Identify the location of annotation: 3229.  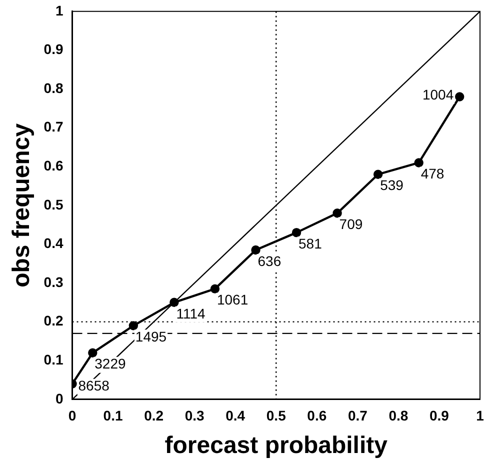
(110, 364).